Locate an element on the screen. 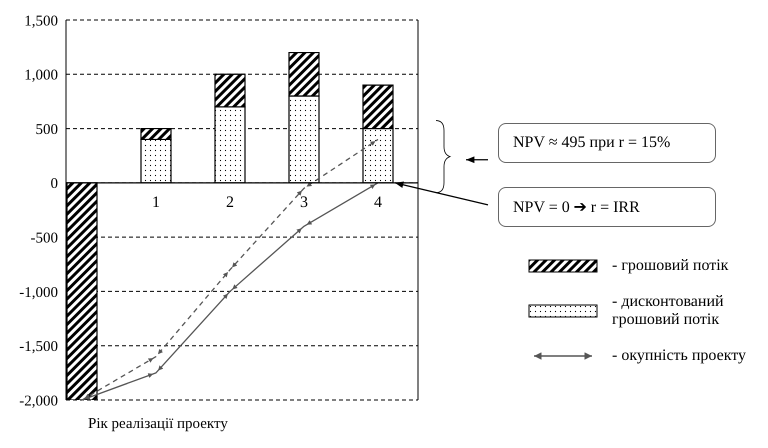 This screenshot has width=768, height=448. x-tick-label: 3 is located at coordinates (304, 202).